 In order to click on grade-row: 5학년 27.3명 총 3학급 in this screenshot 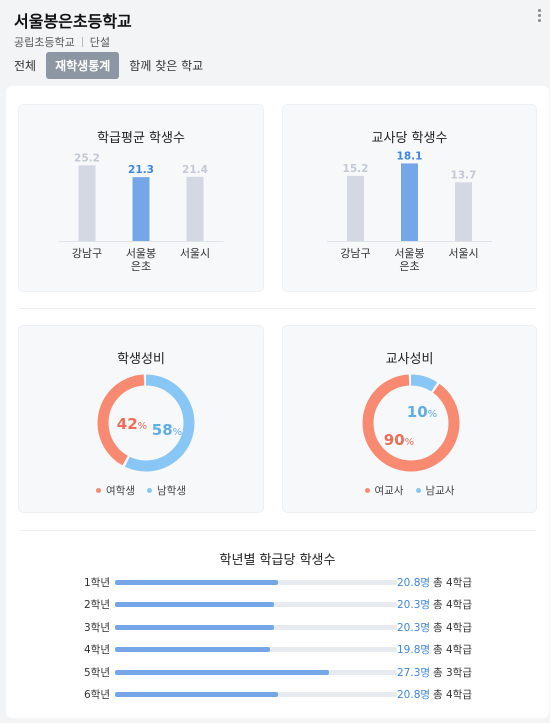, I will do `click(277, 672)`.